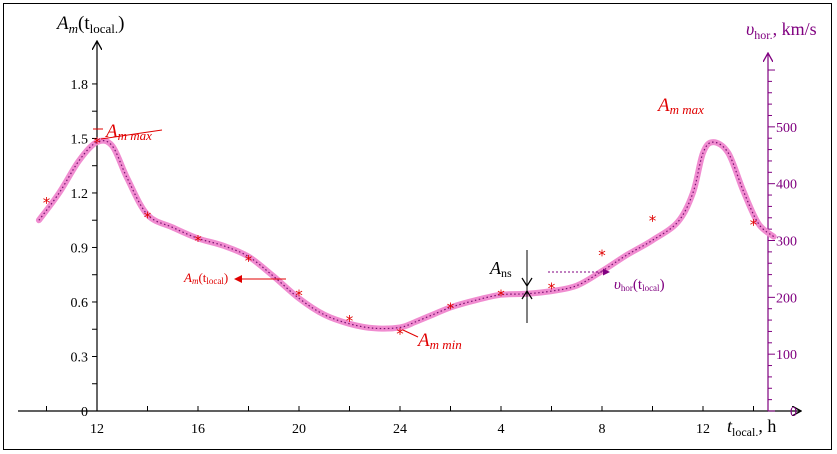 This screenshot has height=454, width=837. I want to click on annotation-amin: Am min, so click(432, 340).